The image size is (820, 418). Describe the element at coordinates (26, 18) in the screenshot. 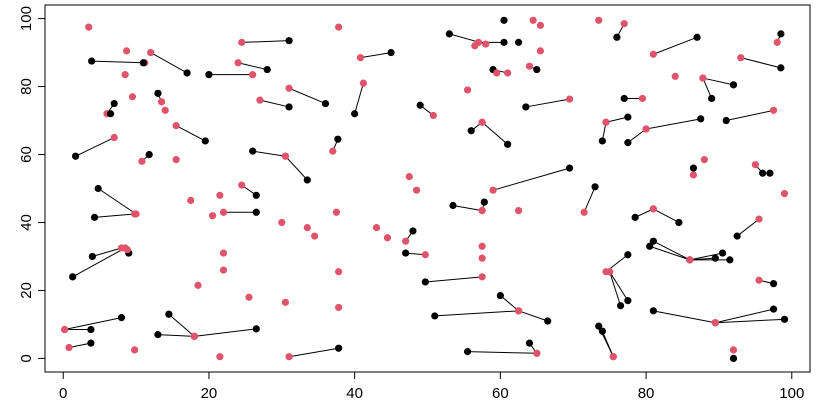

I see `y-tick-label: 100` at that location.